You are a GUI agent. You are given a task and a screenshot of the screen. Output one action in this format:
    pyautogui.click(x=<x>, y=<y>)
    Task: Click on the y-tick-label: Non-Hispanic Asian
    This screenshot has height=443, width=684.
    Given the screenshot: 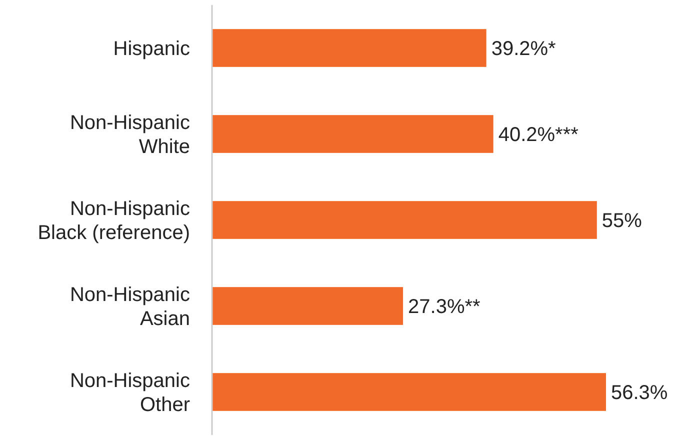 What is the action you would take?
    pyautogui.click(x=130, y=307)
    